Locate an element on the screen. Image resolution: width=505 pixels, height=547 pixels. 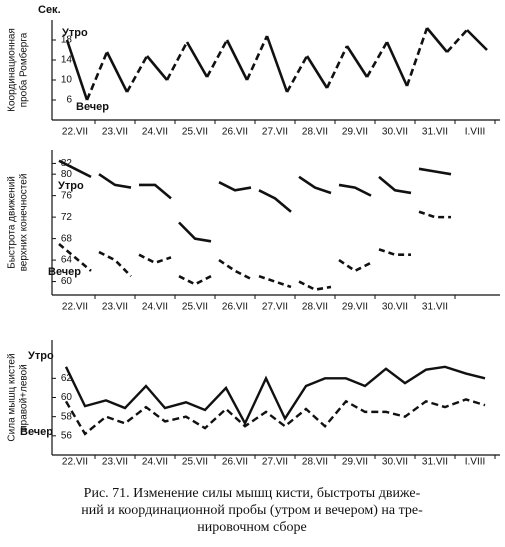
y-tick-label: 64 is located at coordinates (67, 260).